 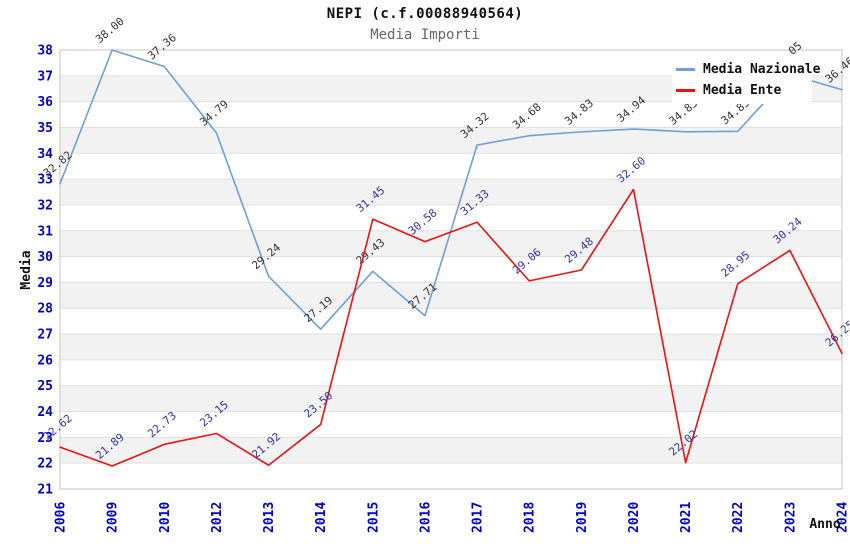 I want to click on x-tick-label: 2020, so click(x=634, y=517).